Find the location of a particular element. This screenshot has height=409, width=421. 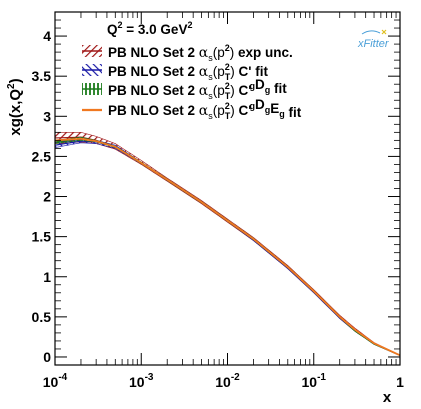

xfitter-logo: xFitter is located at coordinates (373, 39).